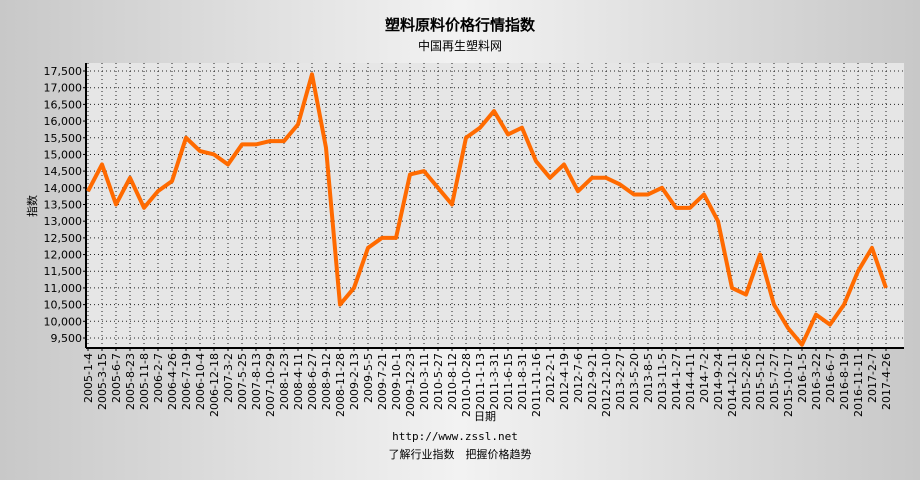 The width and height of the screenshot is (920, 480). Describe the element at coordinates (63, 221) in the screenshot. I see `y-tick-label: 13,000` at that location.